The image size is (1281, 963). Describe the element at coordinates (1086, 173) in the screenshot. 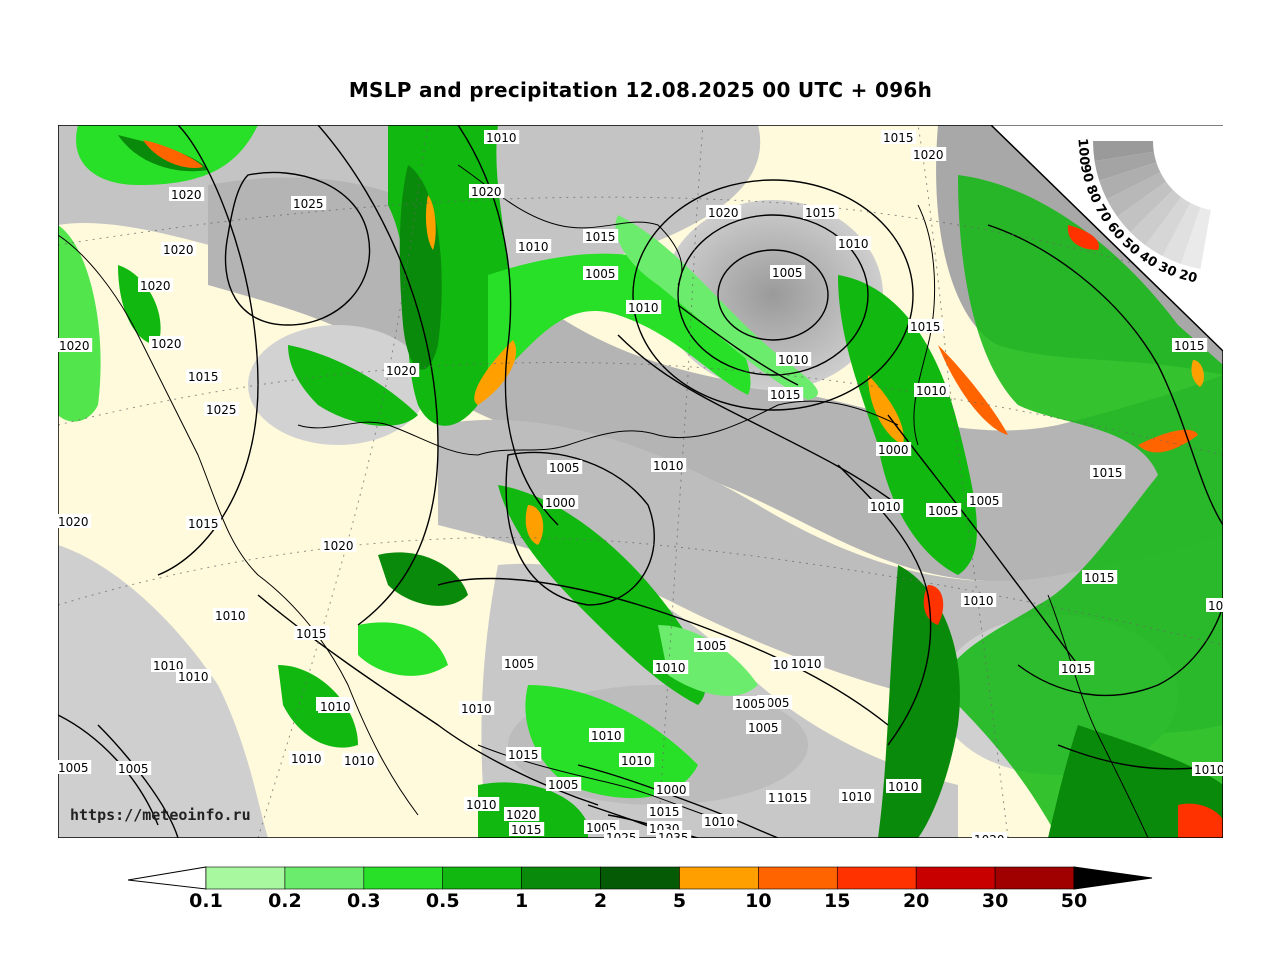

I see `cloud-legend-label: 90` at that location.